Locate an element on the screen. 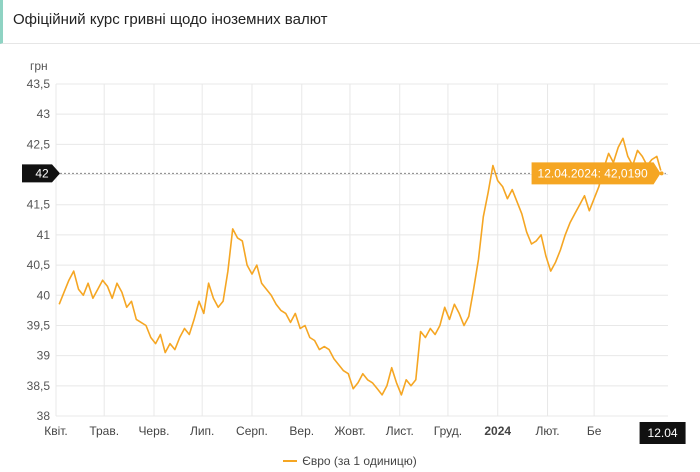 This screenshot has height=472, width=700. y-tick-label: 39 is located at coordinates (44, 356).